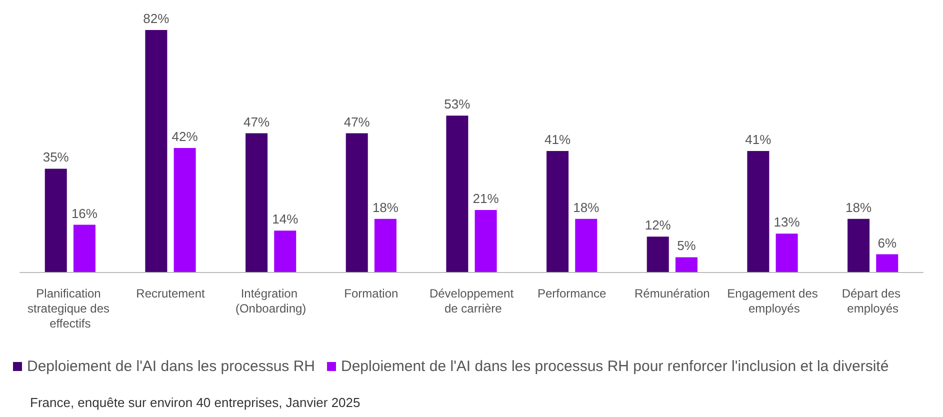 The image size is (943, 417). What do you see at coordinates (171, 293) in the screenshot?
I see `x-tick-label: Recrutement` at bounding box center [171, 293].